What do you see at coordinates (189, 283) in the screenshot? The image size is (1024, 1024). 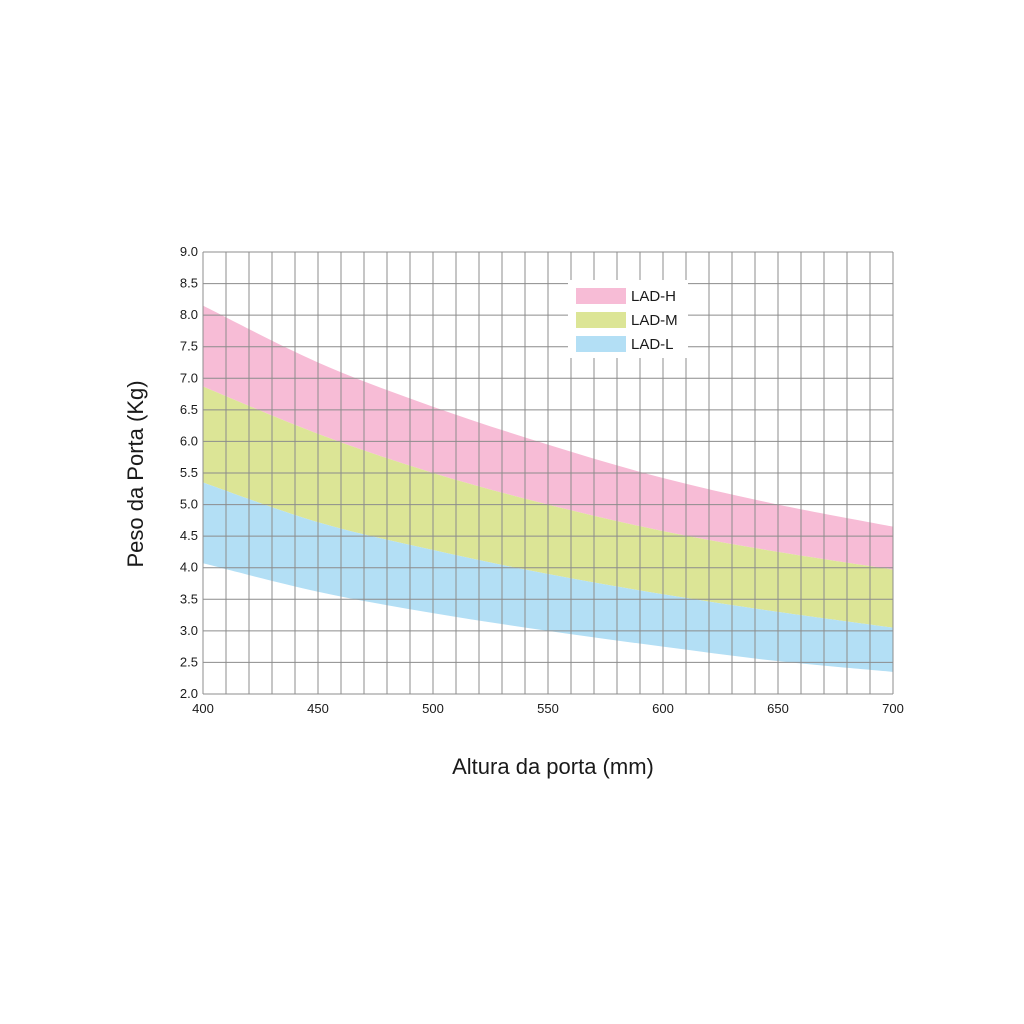 I see `y-tick-label: 8.5` at bounding box center [189, 283].